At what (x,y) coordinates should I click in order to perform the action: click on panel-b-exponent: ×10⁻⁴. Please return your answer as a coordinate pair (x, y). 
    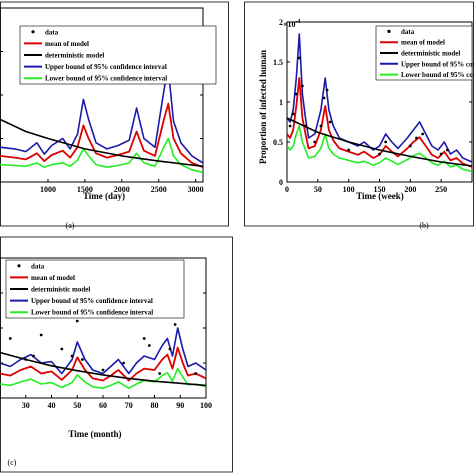
    Looking at the image, I should click on (292, 24).